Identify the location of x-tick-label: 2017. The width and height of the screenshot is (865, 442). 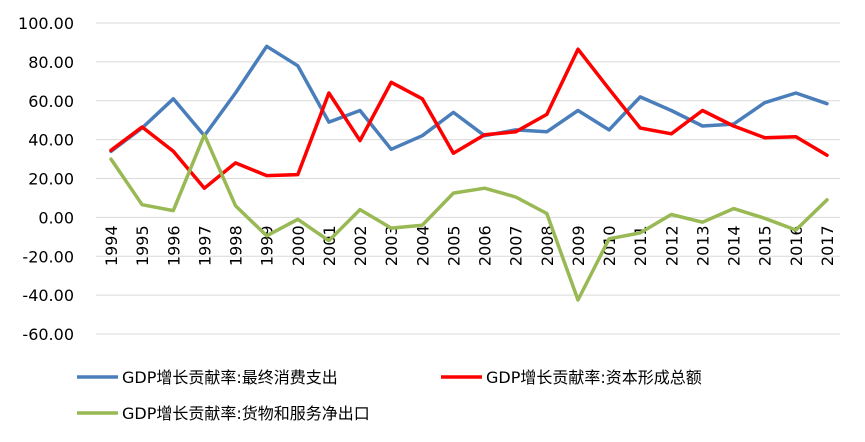
(827, 245).